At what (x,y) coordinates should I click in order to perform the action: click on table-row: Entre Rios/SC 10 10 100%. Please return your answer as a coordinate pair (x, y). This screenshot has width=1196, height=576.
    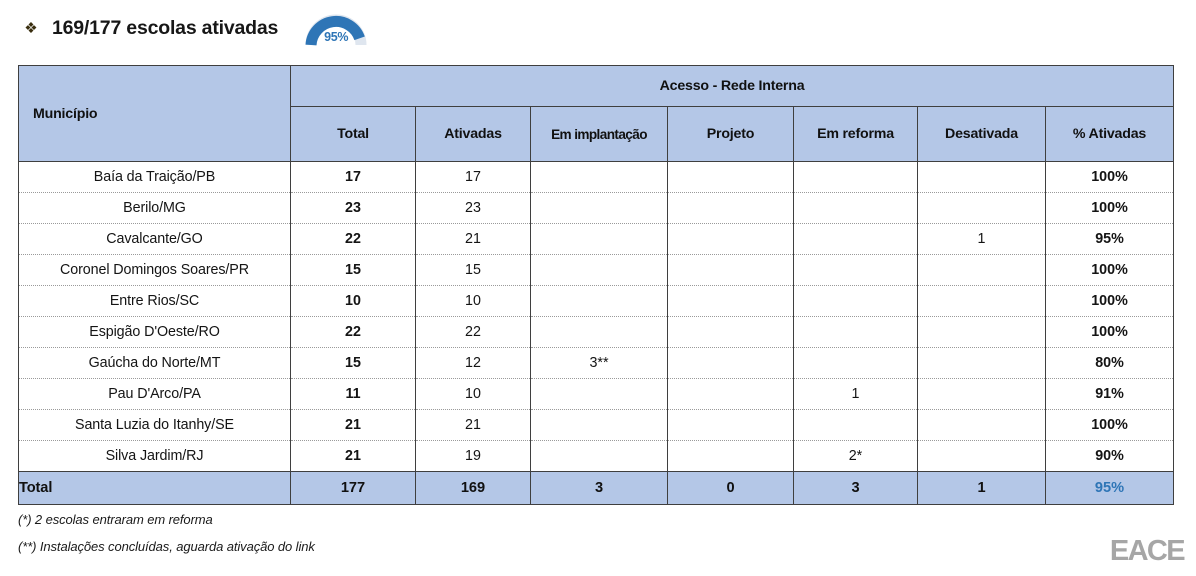
    Looking at the image, I should click on (596, 301).